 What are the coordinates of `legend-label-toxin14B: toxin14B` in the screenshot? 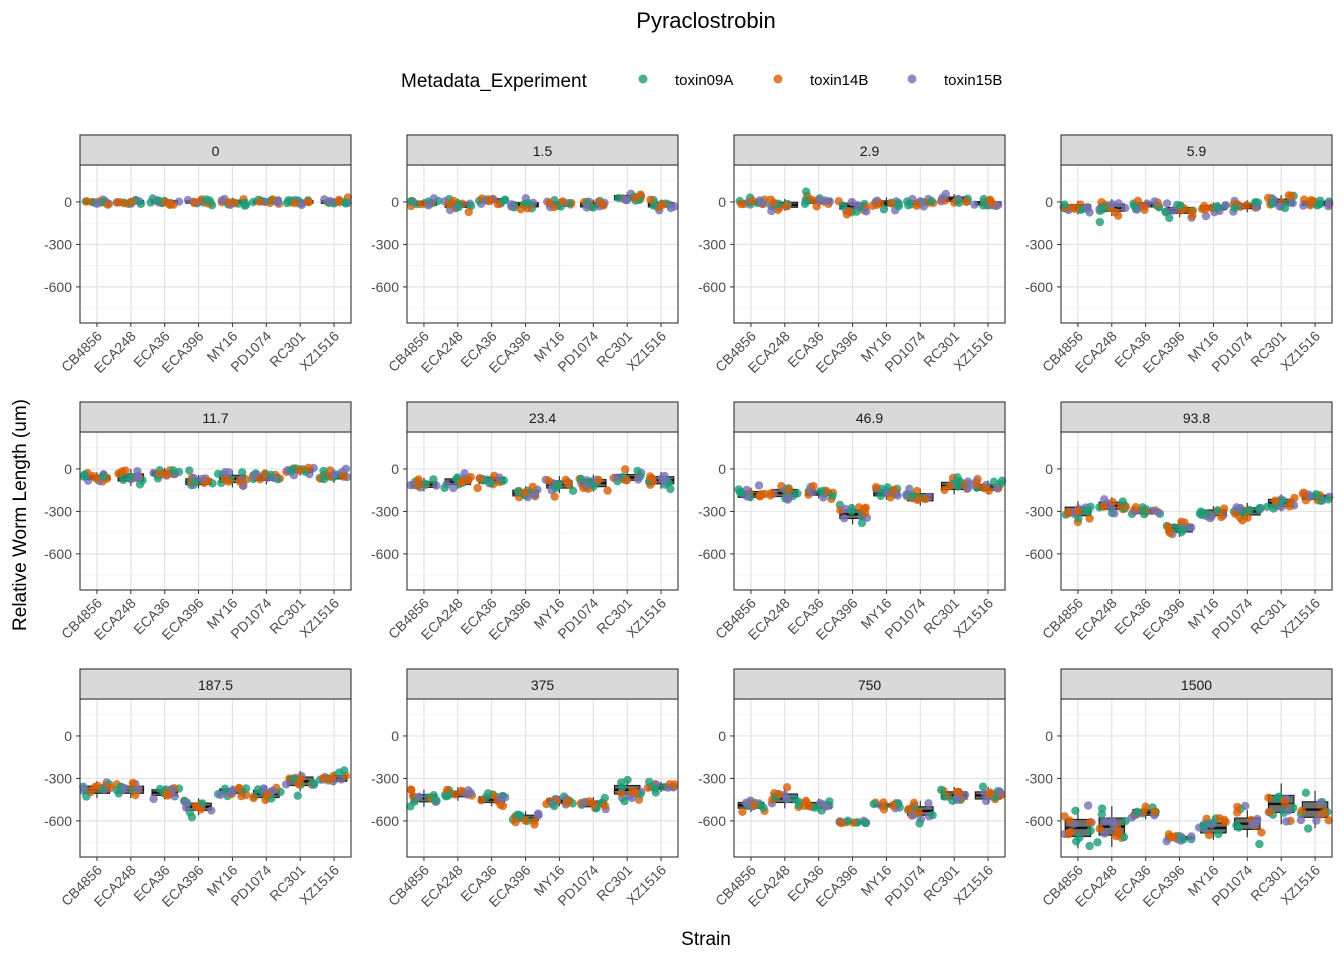 It's located at (839, 80).